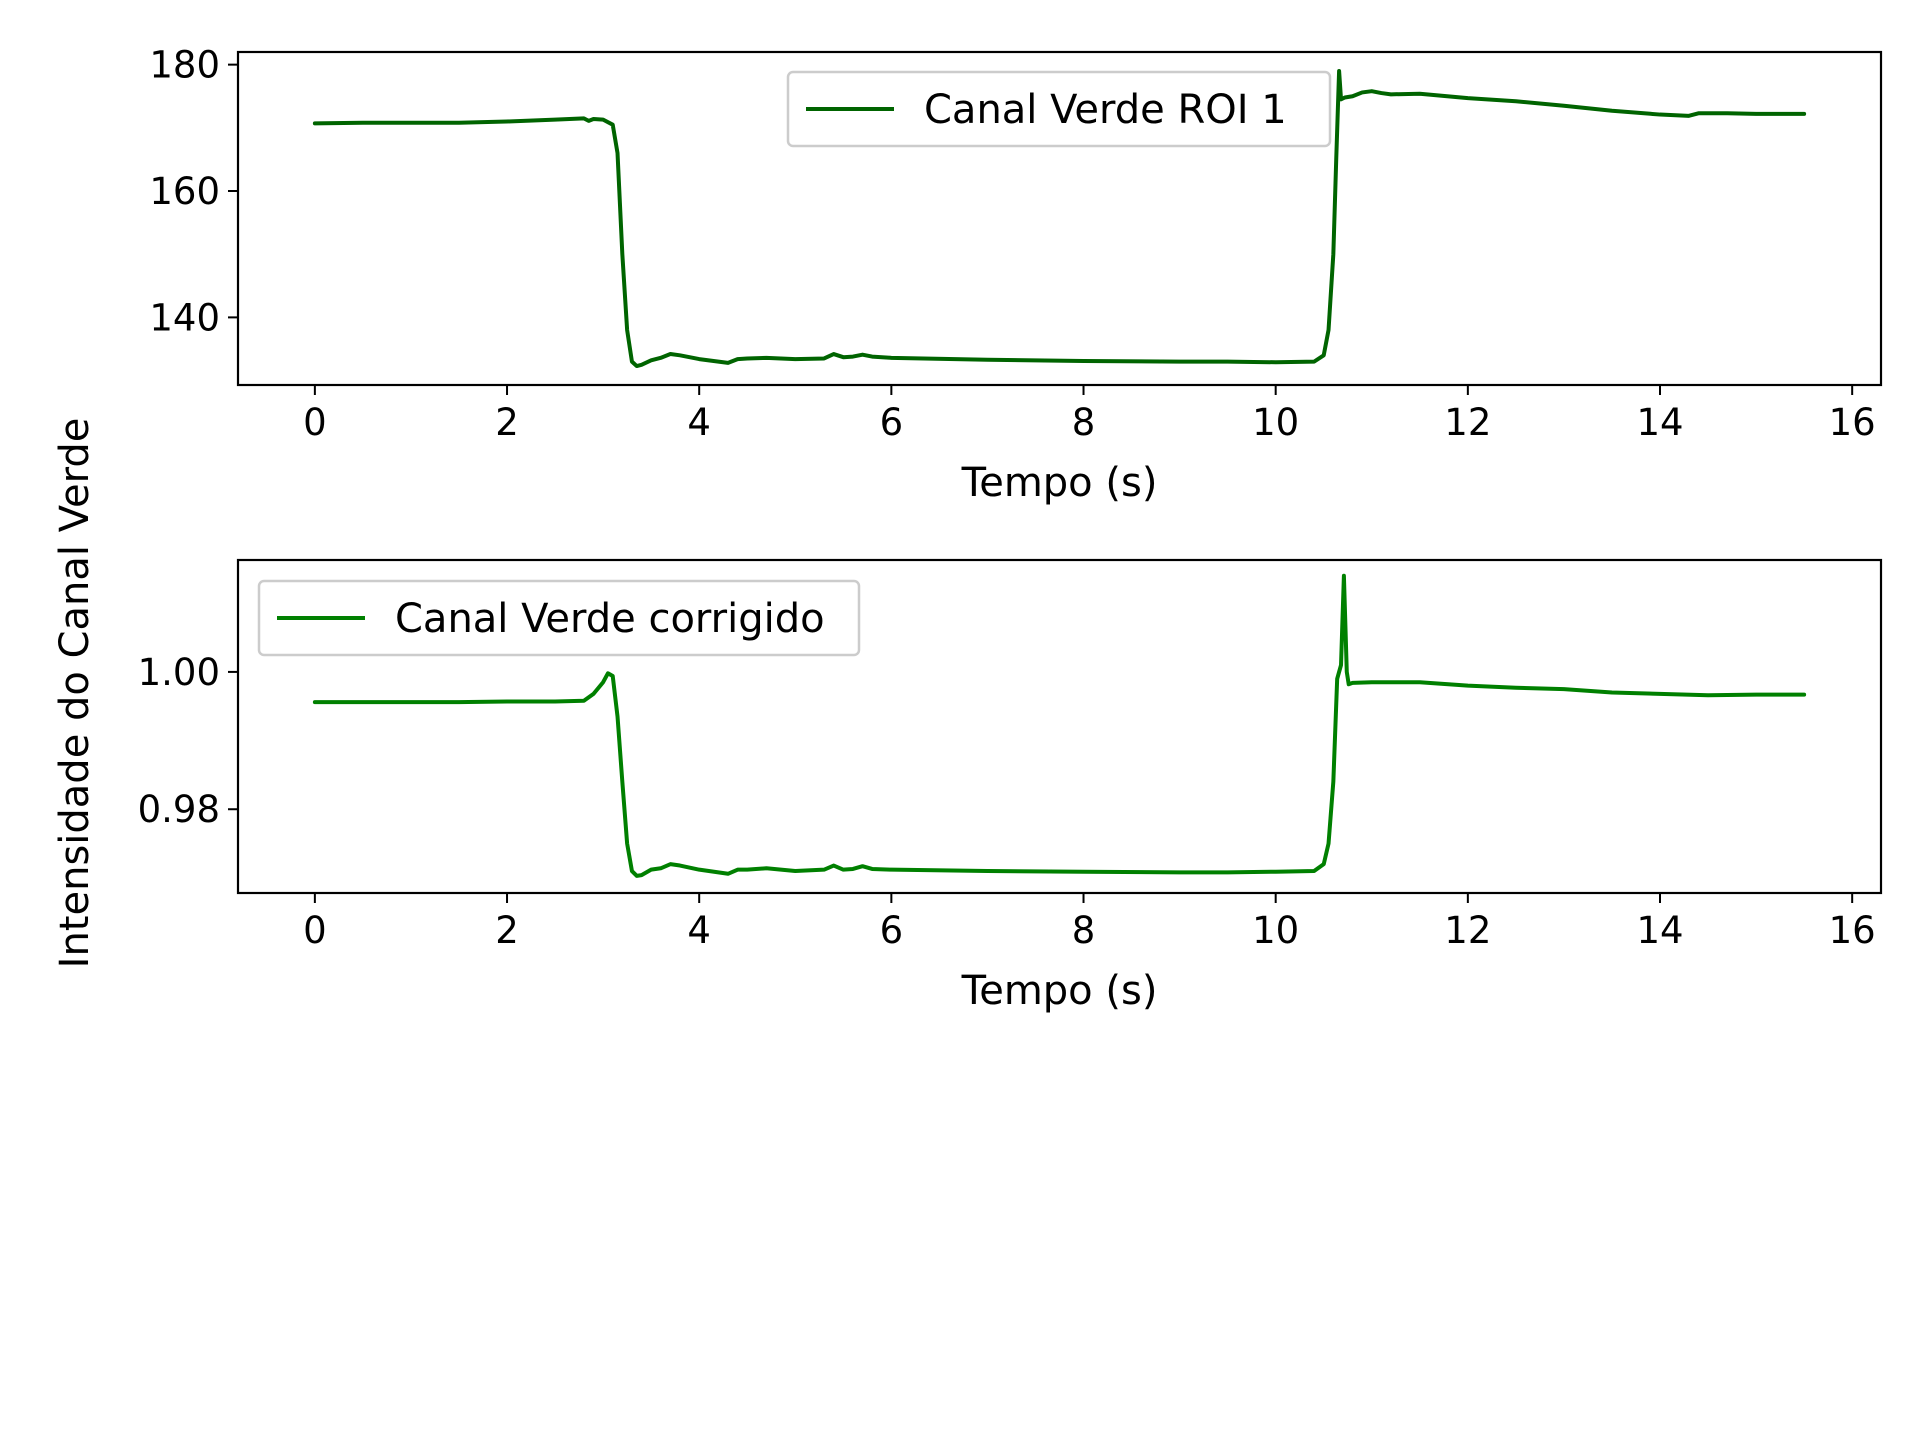  I want to click on y-axis-ticks: 0.98 1.00, so click(188, 741).